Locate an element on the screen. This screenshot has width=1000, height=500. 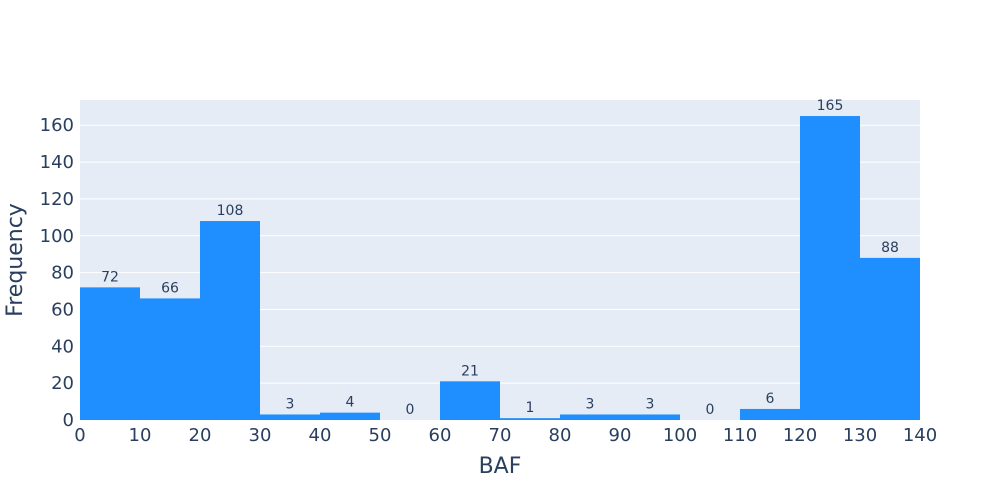
x-tick-label: 30 is located at coordinates (260, 435).